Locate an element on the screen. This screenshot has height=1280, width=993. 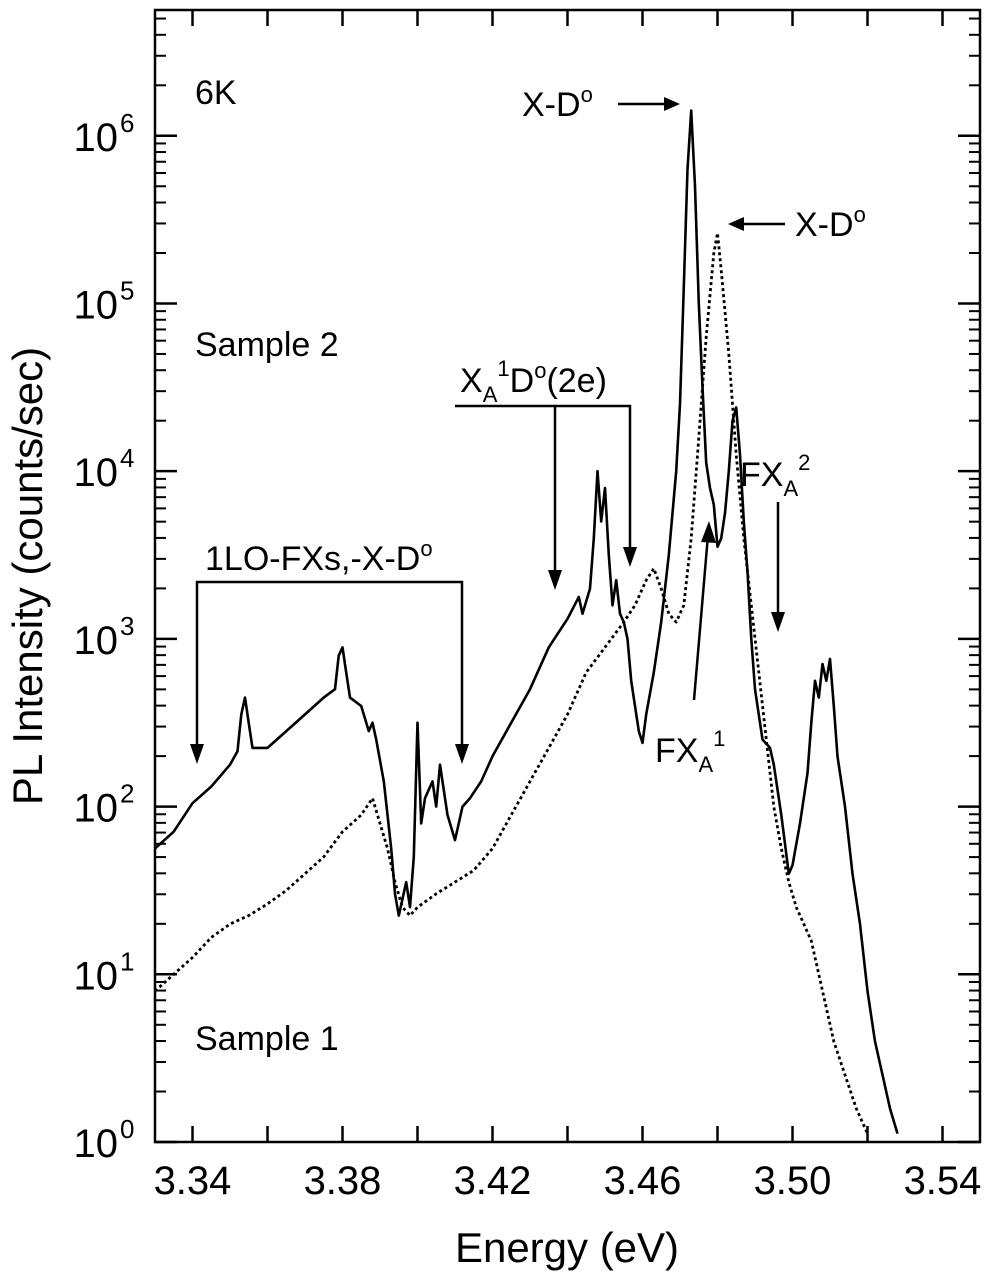
bracket-1lo-fxs is located at coordinates (329, 666).